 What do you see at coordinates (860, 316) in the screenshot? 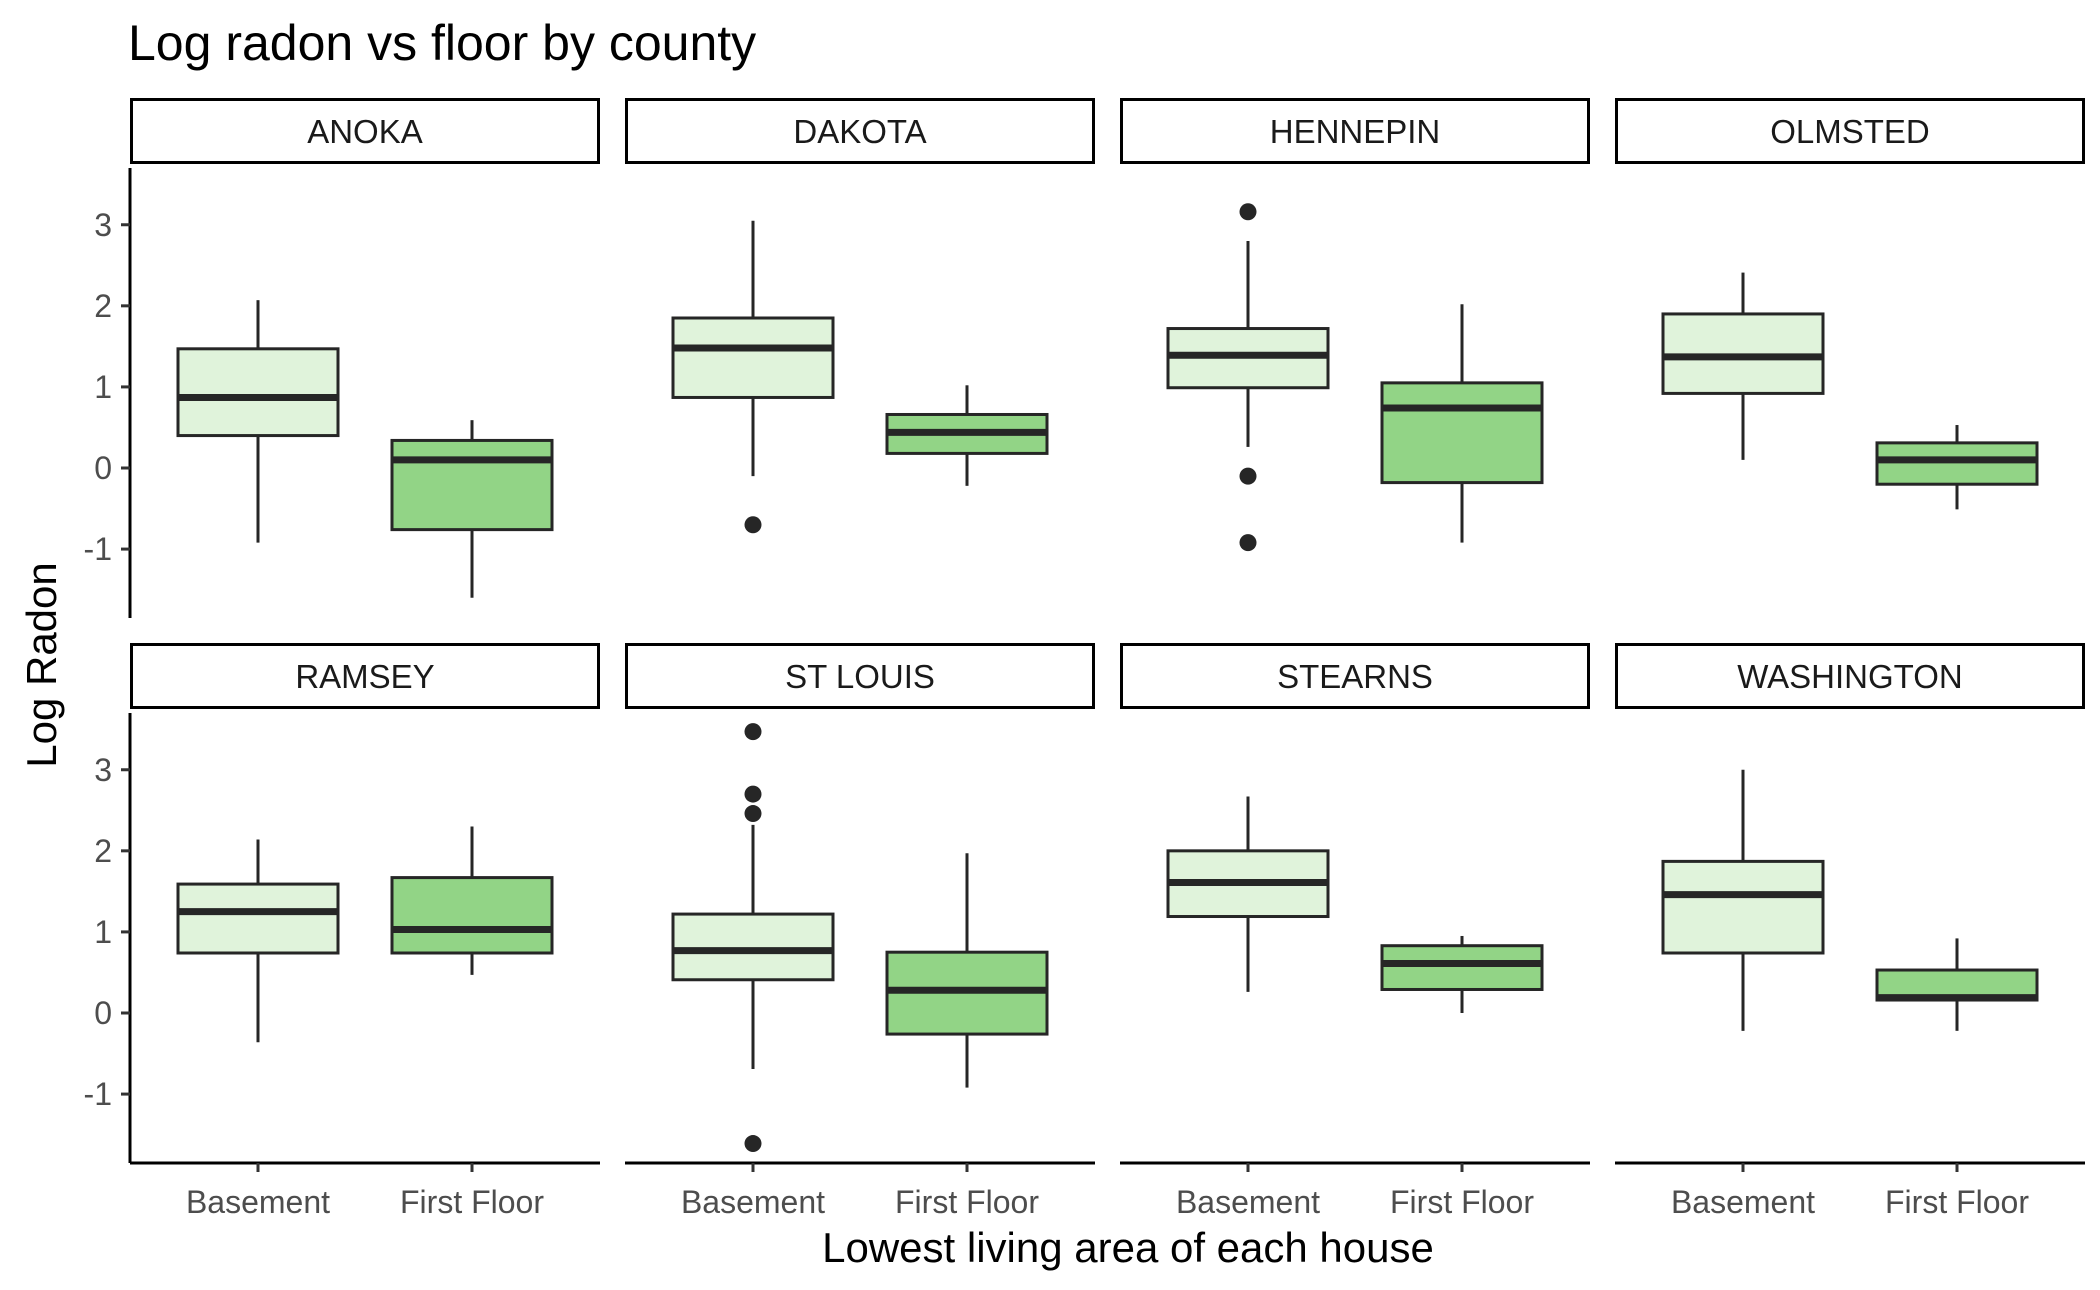
I see `panel-dakota: DAKOTA` at bounding box center [860, 316].